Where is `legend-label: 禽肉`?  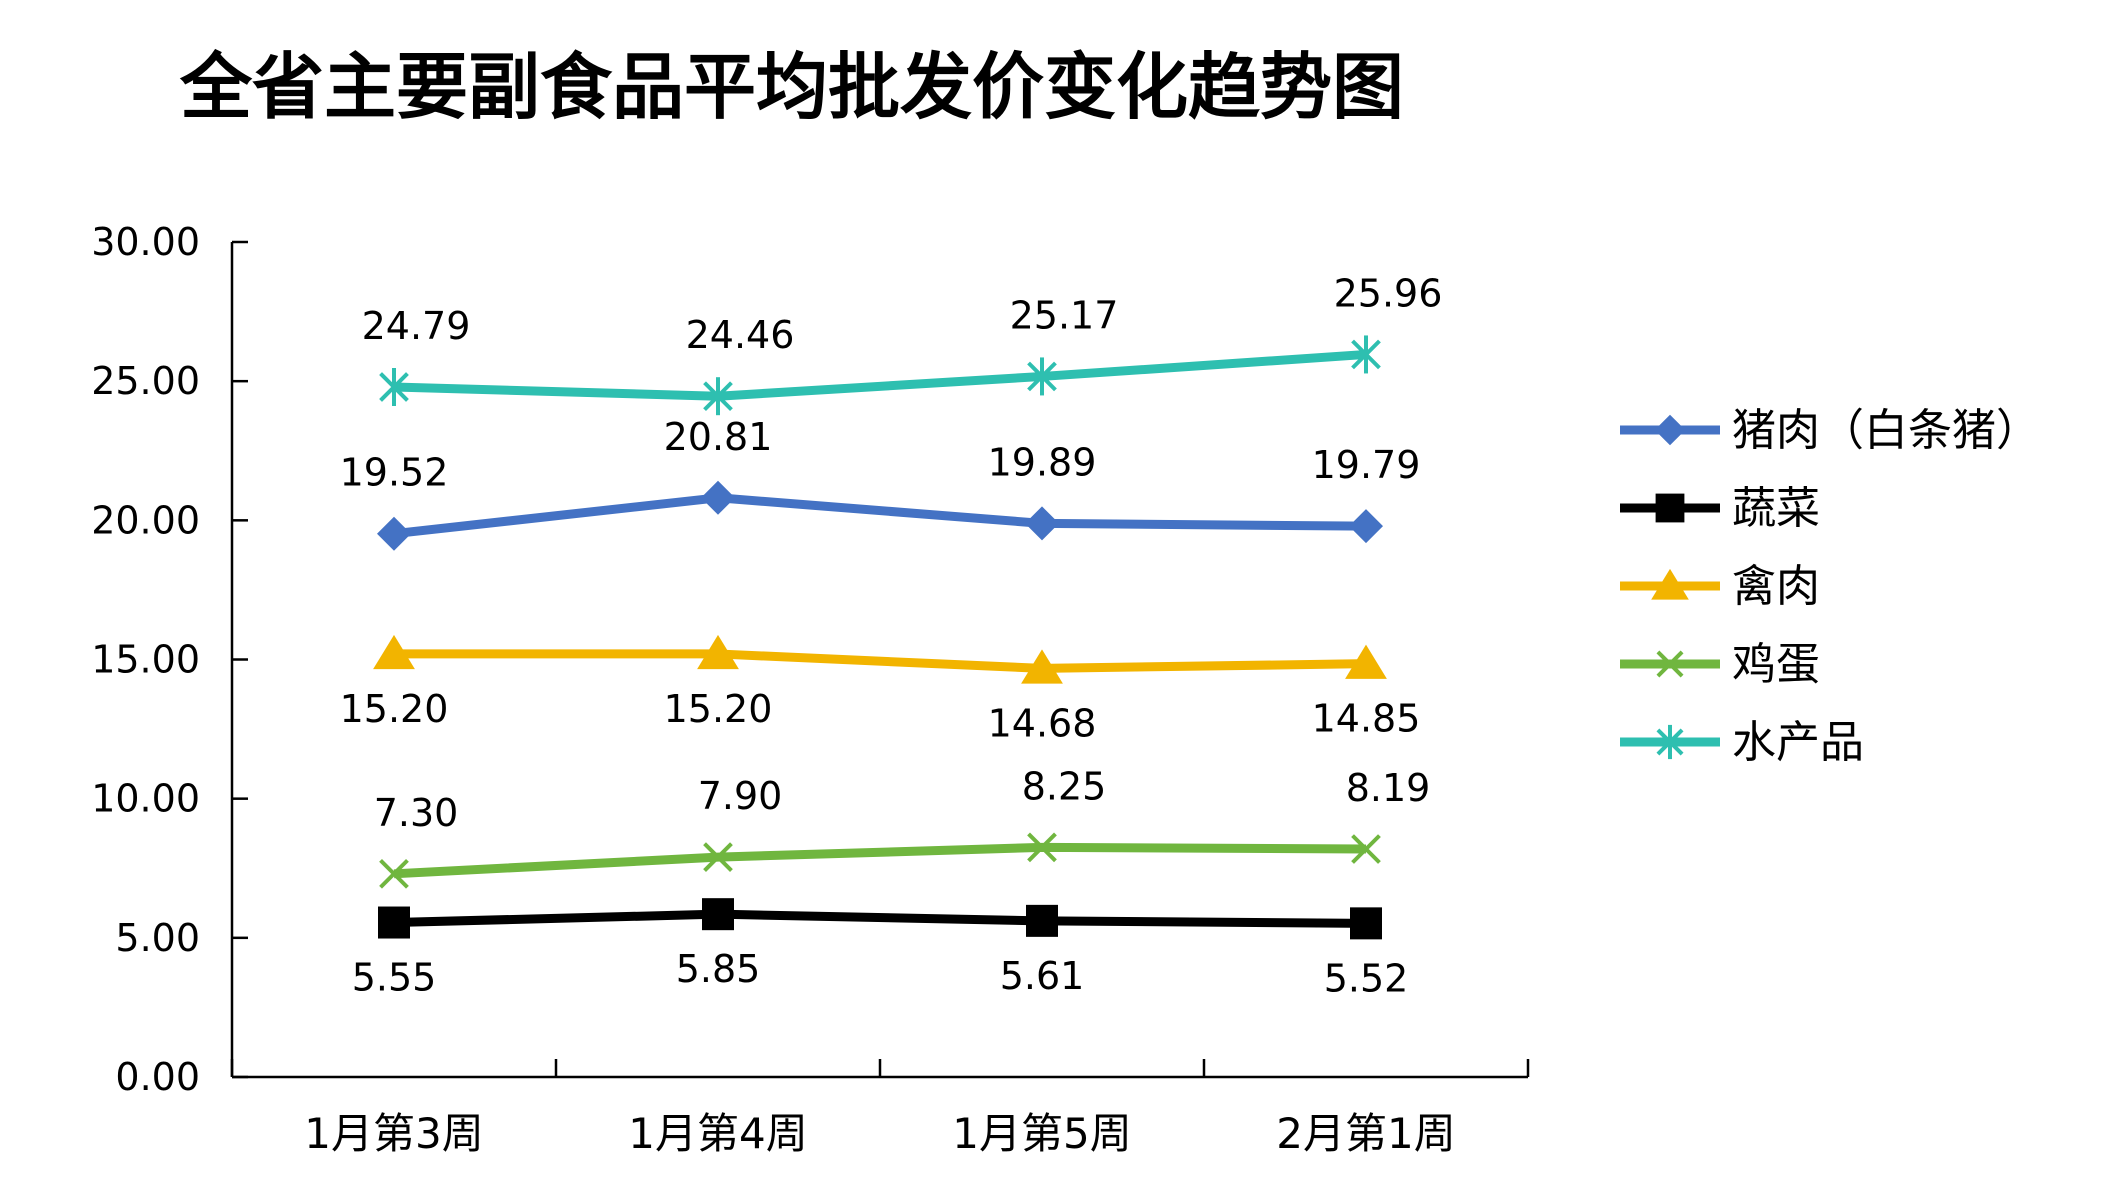
legend-label: 禽肉 is located at coordinates (1776, 586).